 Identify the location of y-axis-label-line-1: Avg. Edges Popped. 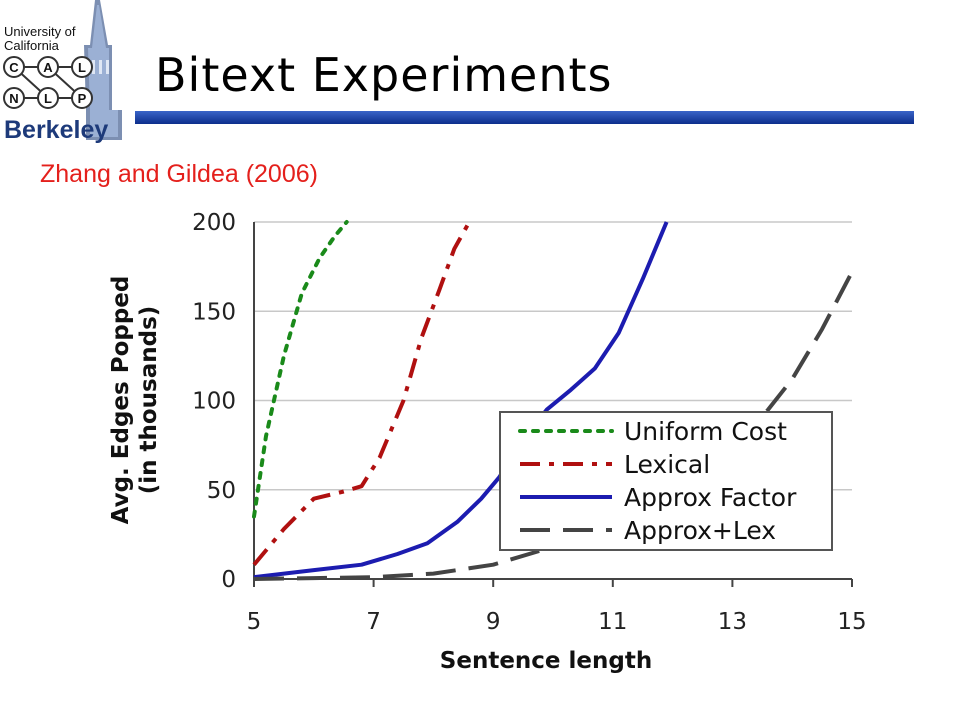
(121, 400).